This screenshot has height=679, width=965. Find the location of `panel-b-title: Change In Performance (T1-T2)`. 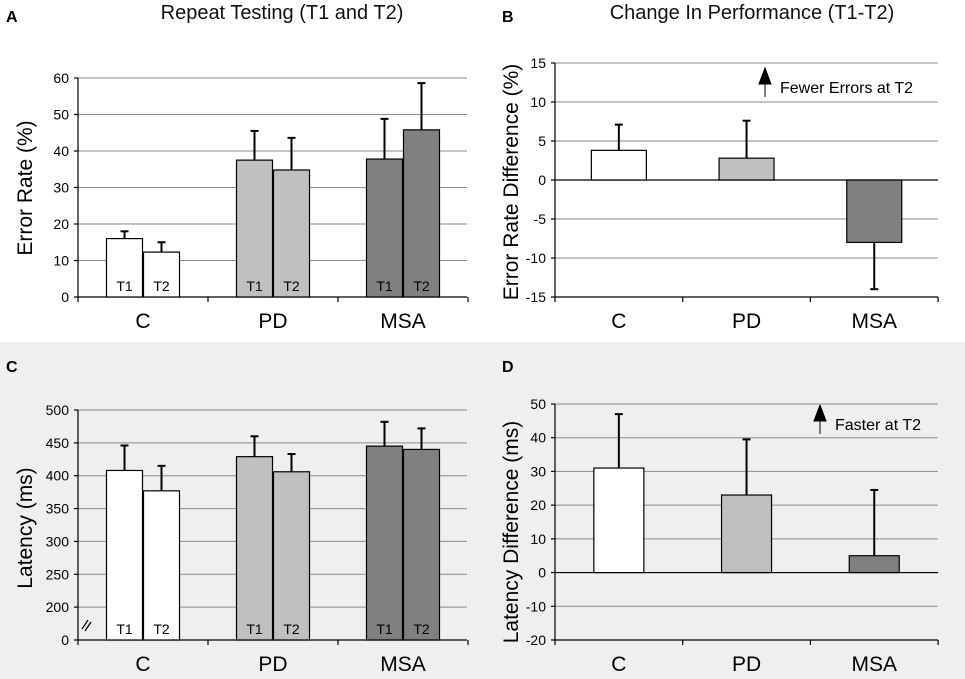

panel-b-title: Change In Performance (T1-T2) is located at coordinates (752, 13).